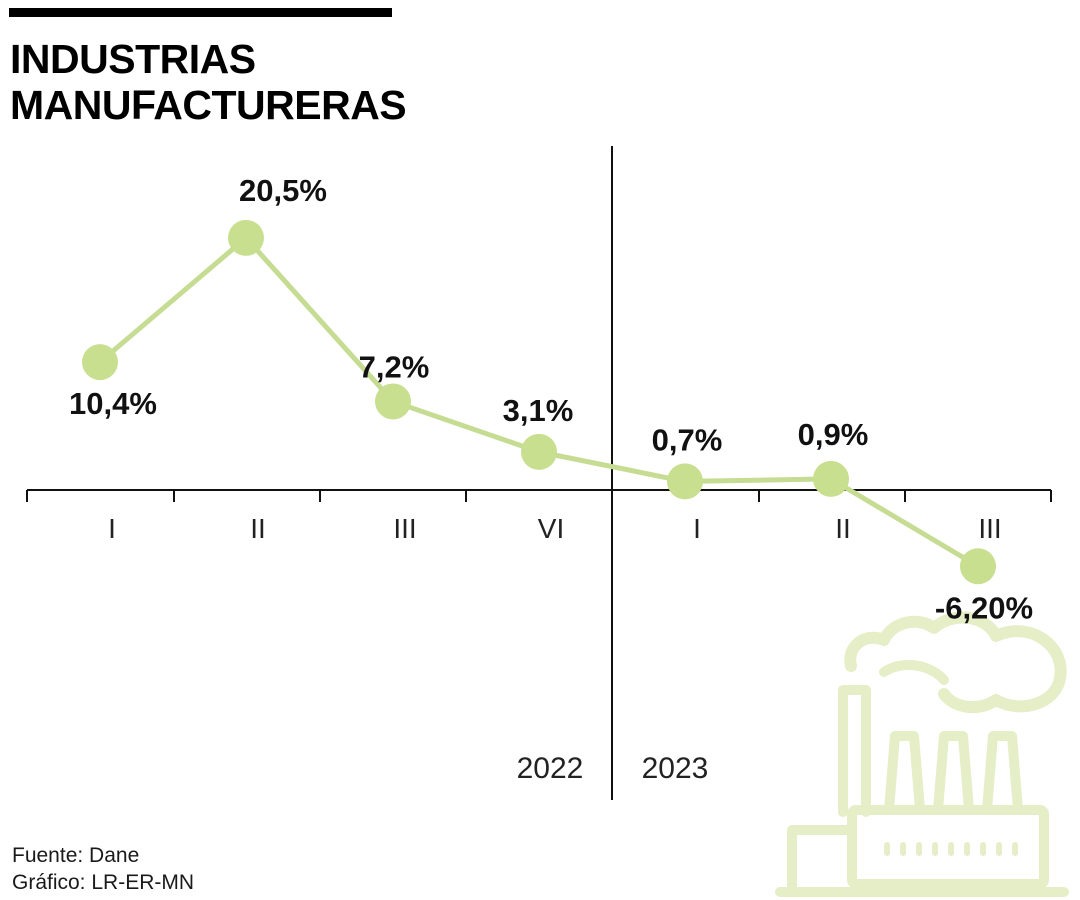 The image size is (1080, 900). Describe the element at coordinates (675, 768) in the screenshot. I see `period-label: 2023` at that location.